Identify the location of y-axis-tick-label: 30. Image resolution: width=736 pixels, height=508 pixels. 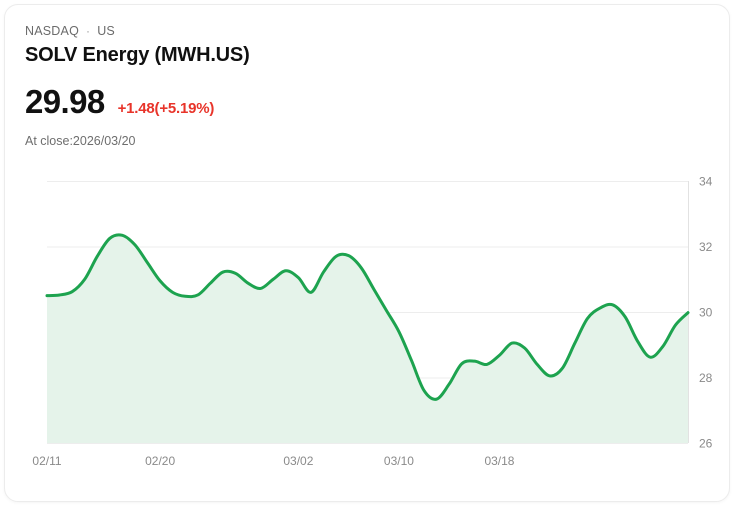
(706, 313).